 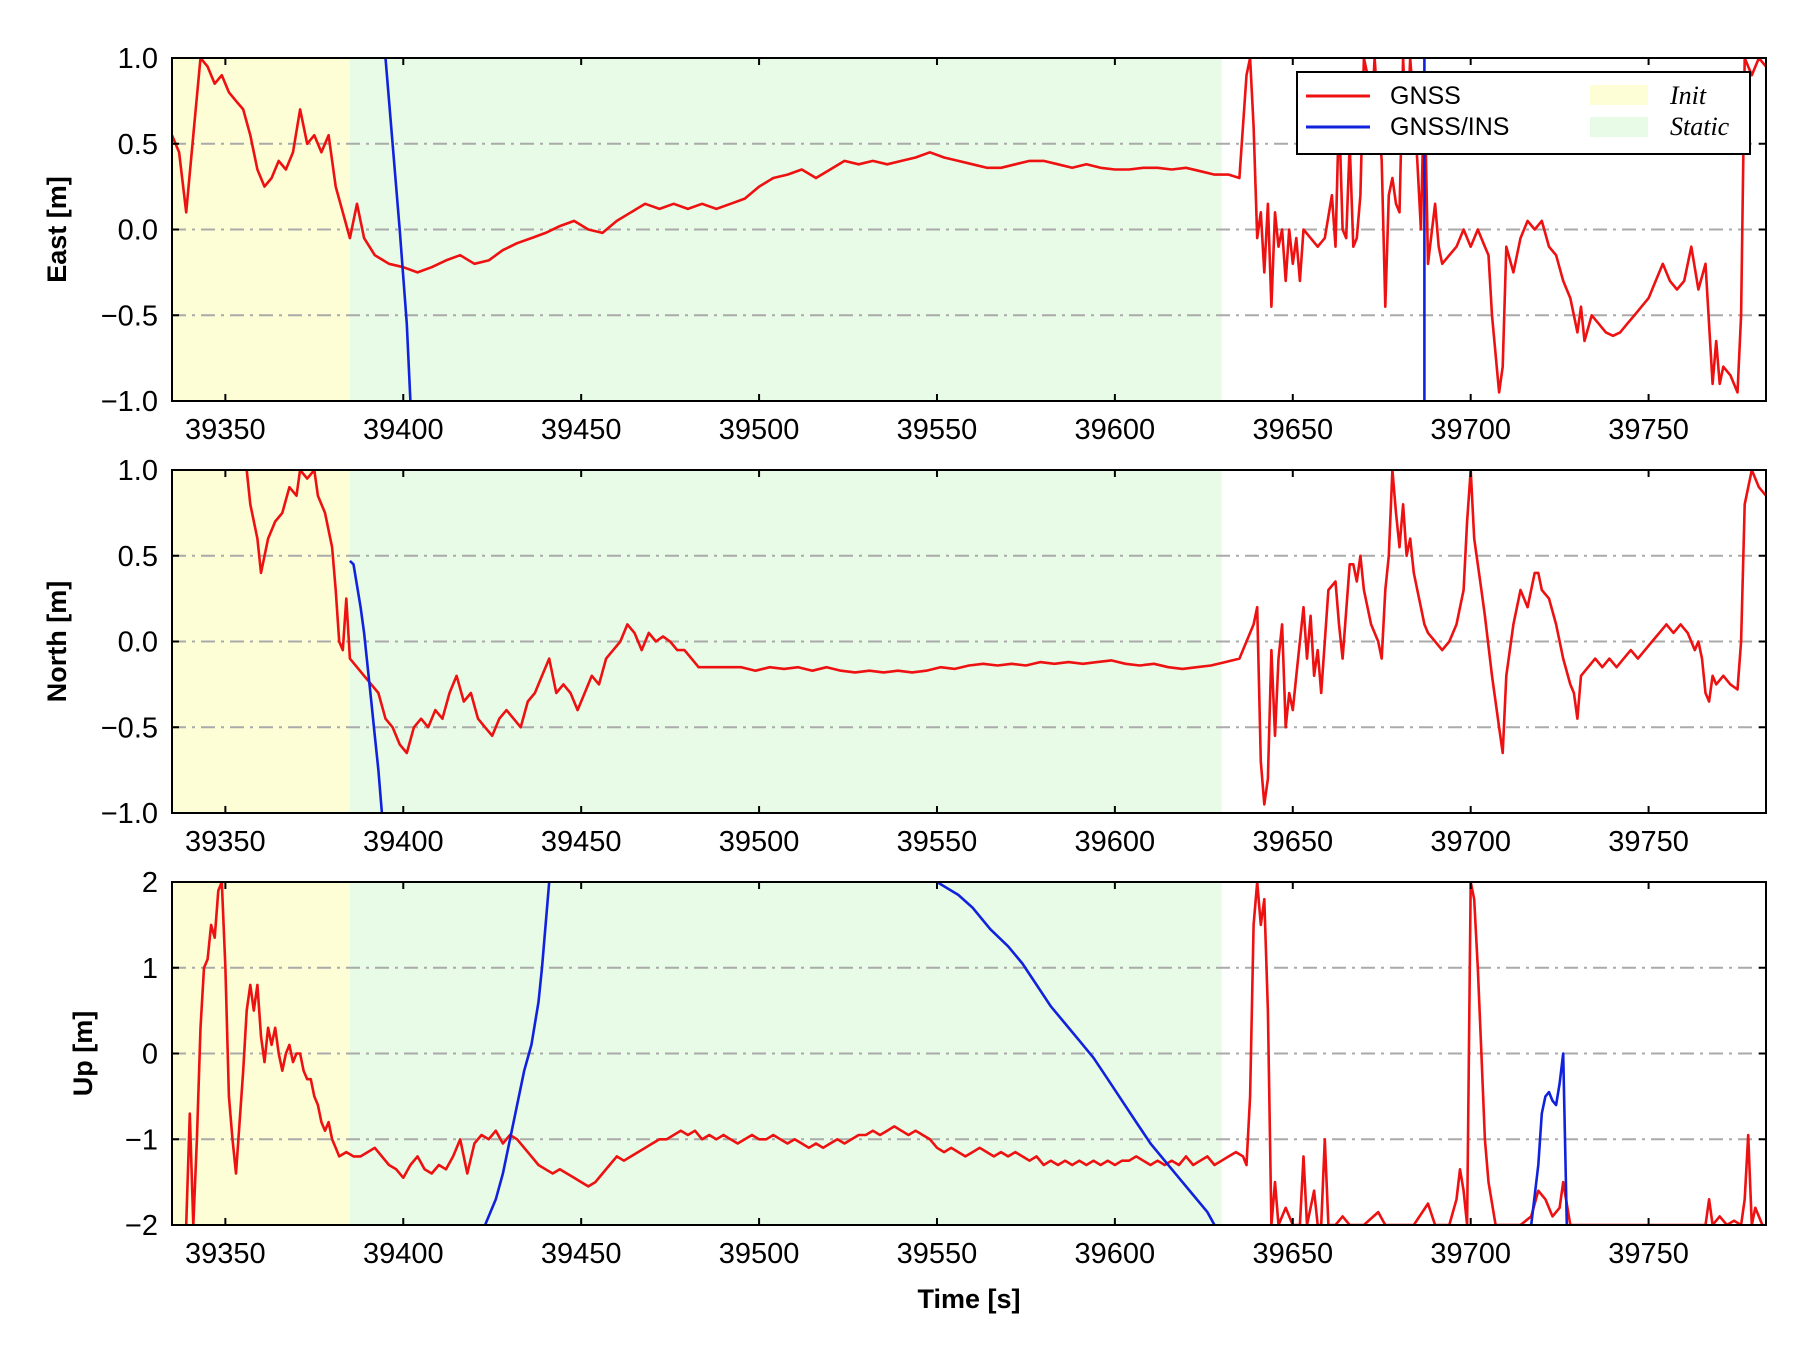 I want to click on legend-swatch-static, so click(x=1619, y=127).